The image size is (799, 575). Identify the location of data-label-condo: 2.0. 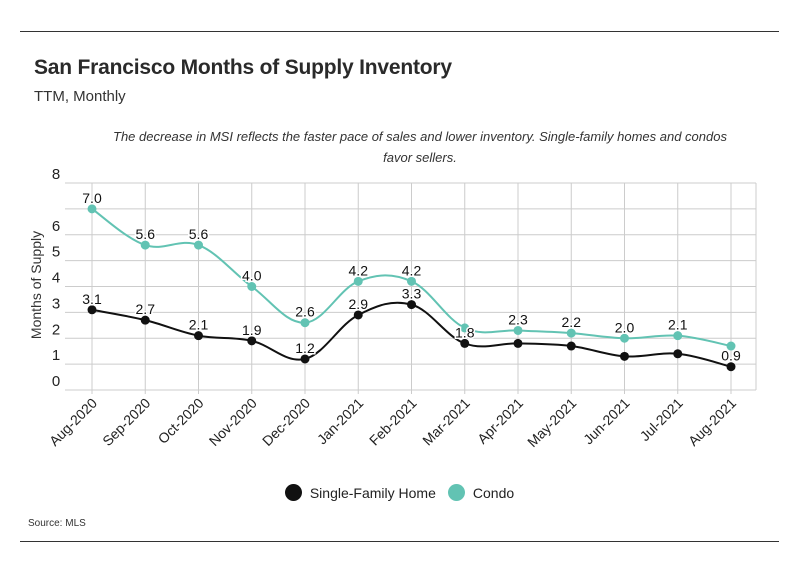
(625, 327).